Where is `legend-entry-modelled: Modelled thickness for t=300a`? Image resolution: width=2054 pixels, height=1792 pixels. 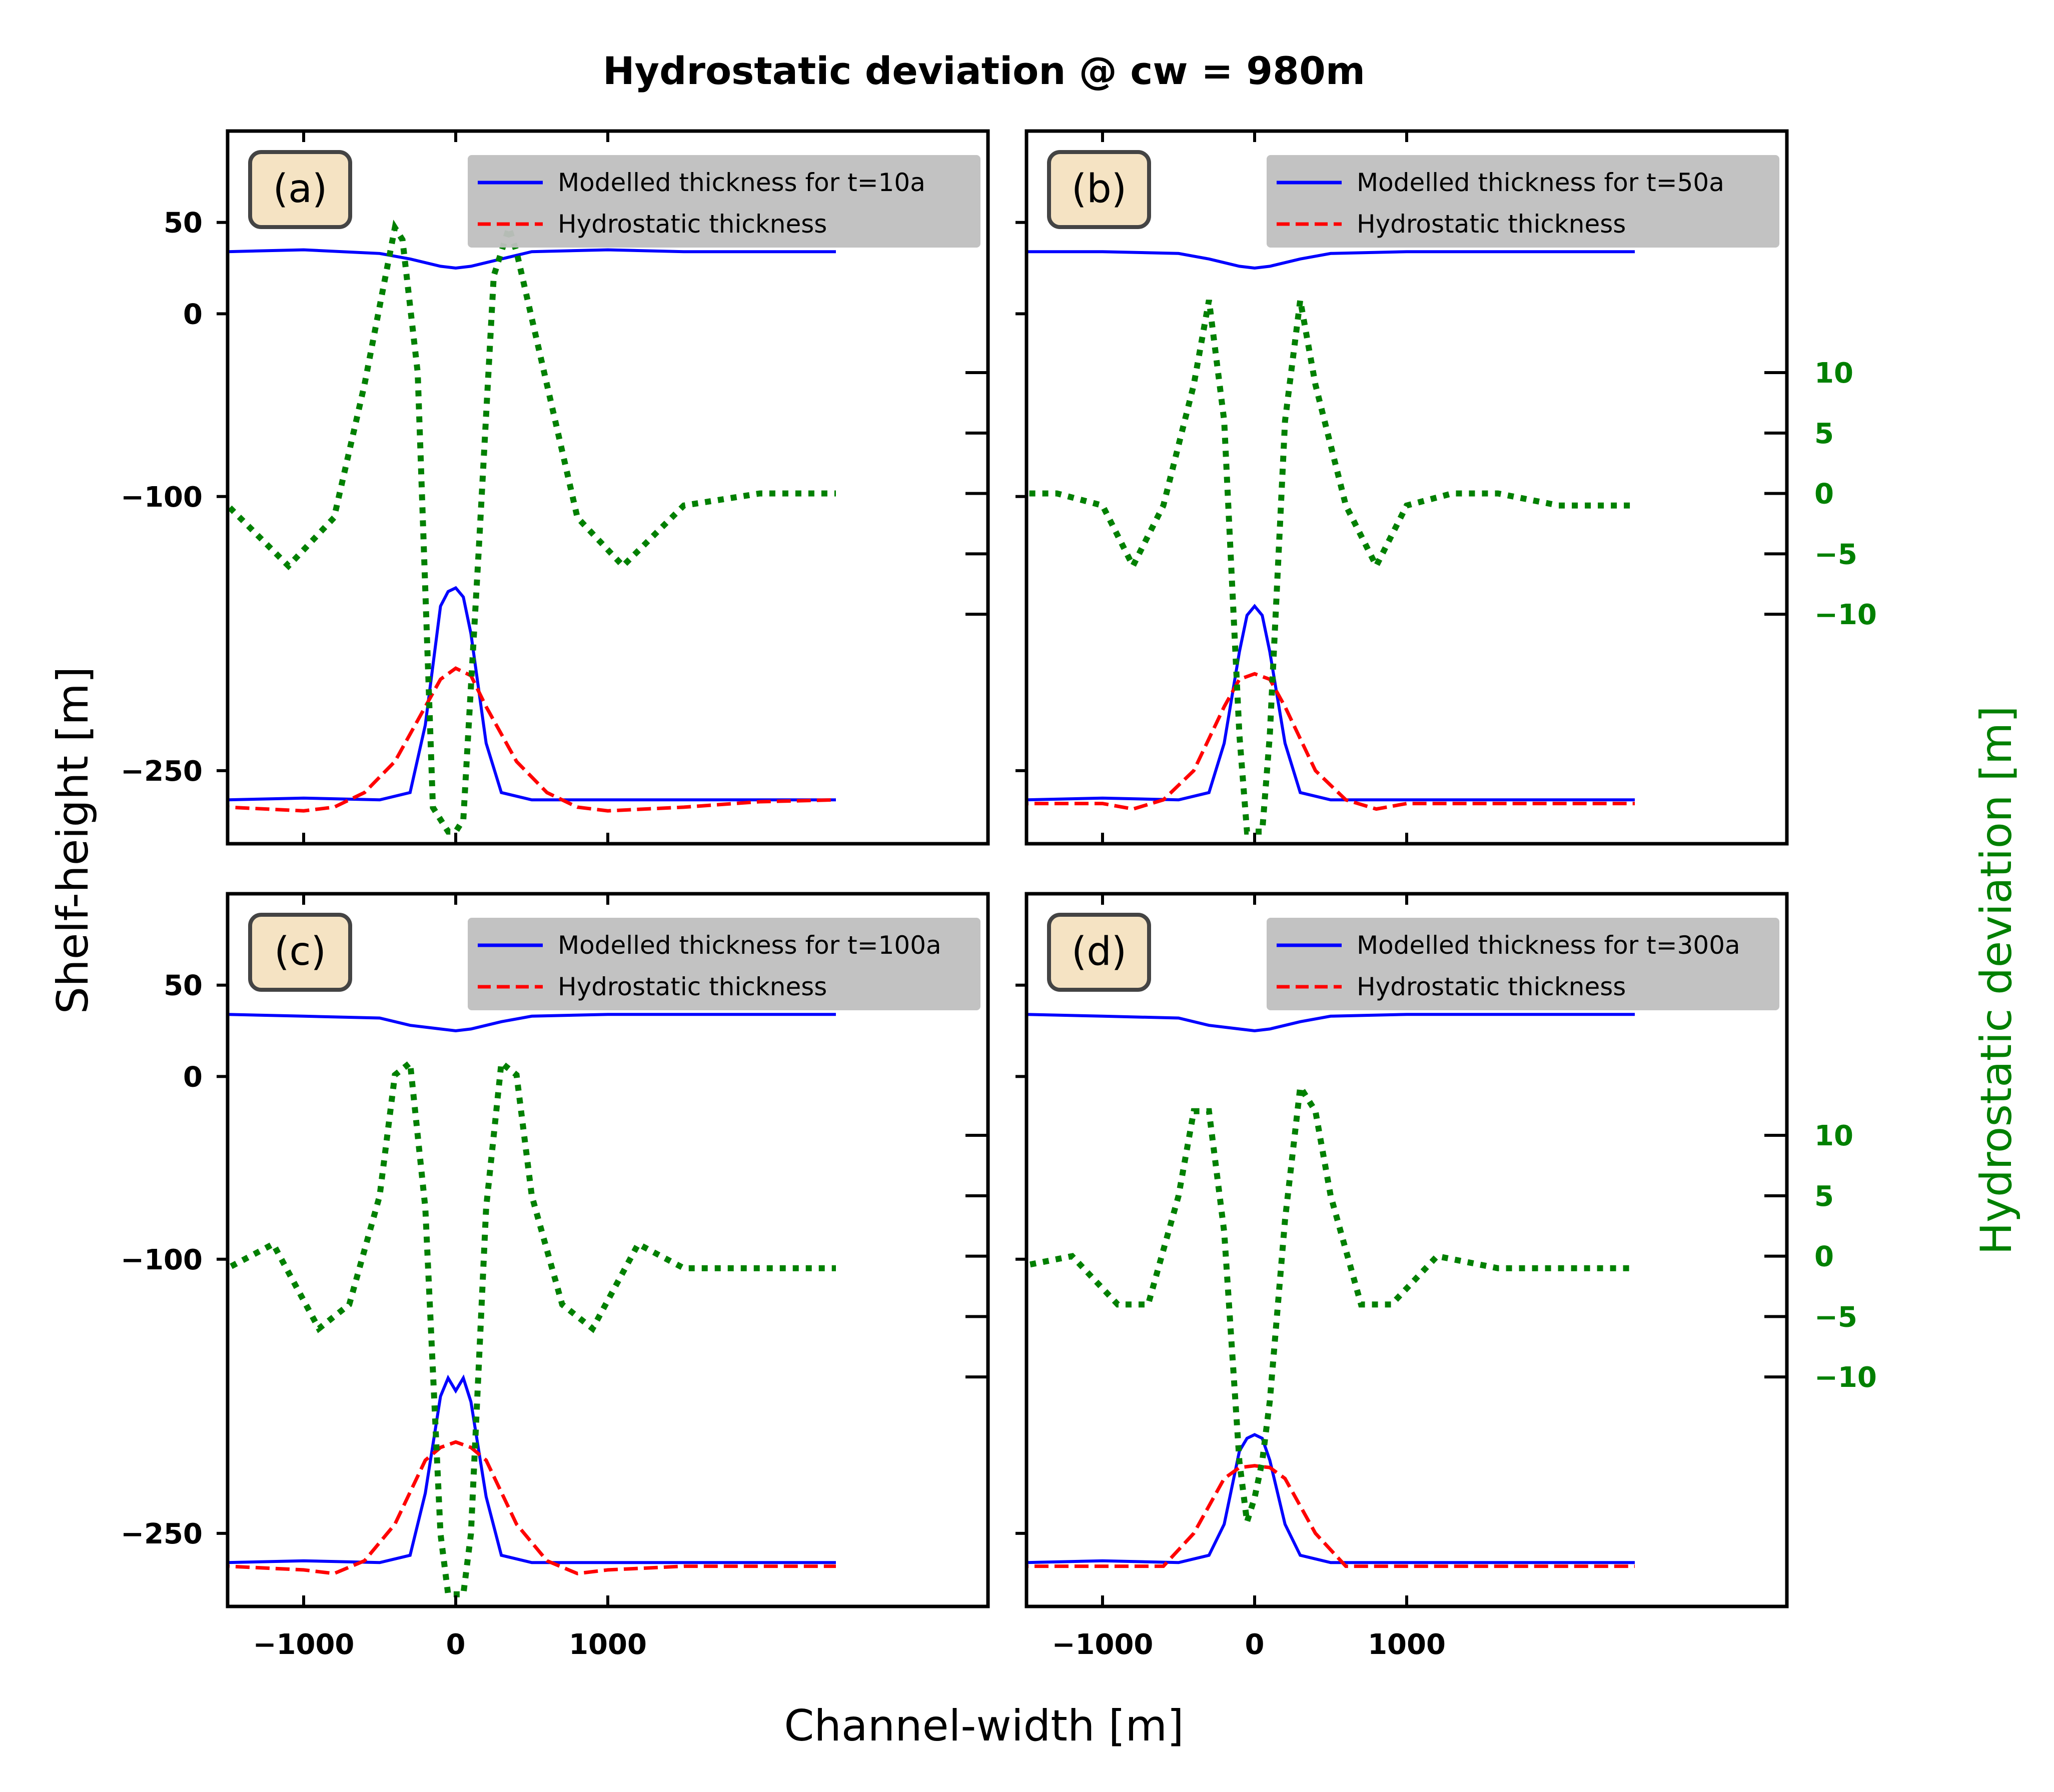 legend-entry-modelled: Modelled thickness for t=300a is located at coordinates (1548, 945).